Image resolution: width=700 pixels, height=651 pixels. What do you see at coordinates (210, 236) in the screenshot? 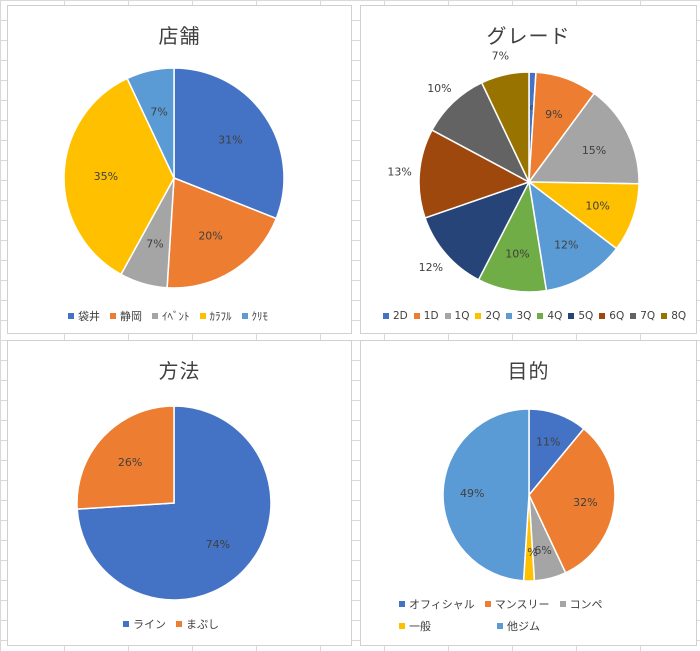
I see `data-label: 20%` at bounding box center [210, 236].